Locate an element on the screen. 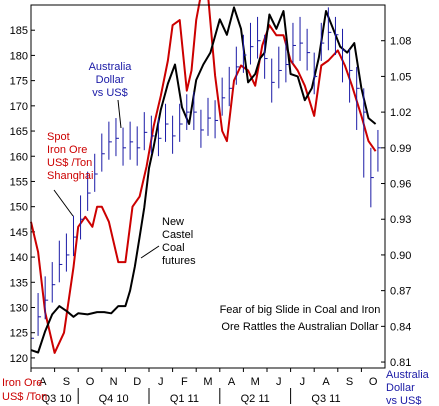 This screenshot has width=439, height=406. left-tick-label: 165 is located at coordinates (19, 132).